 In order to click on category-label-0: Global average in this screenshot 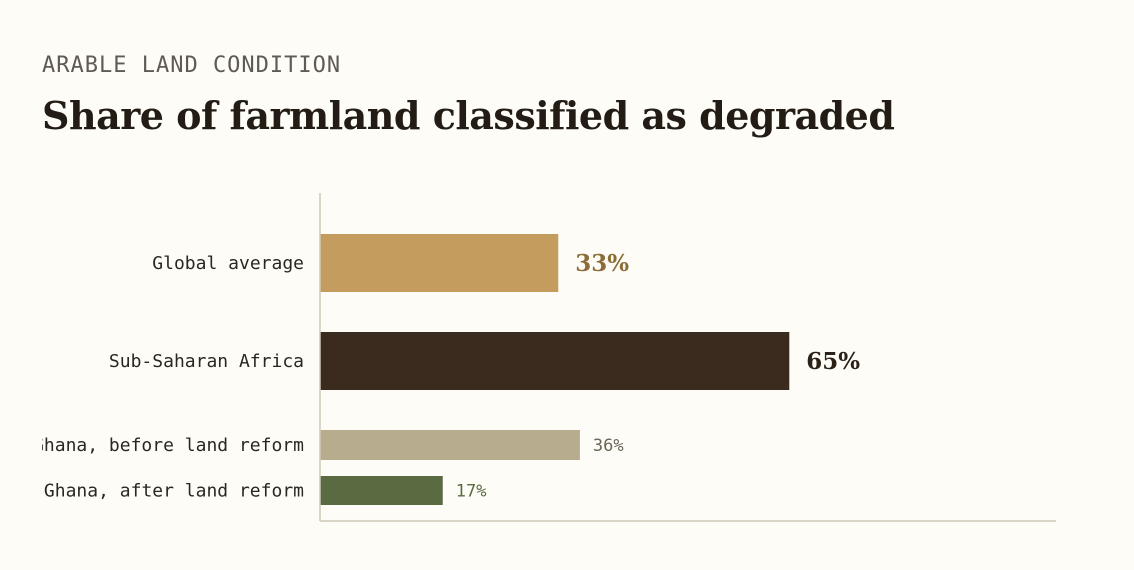, I will do `click(228, 263)`.